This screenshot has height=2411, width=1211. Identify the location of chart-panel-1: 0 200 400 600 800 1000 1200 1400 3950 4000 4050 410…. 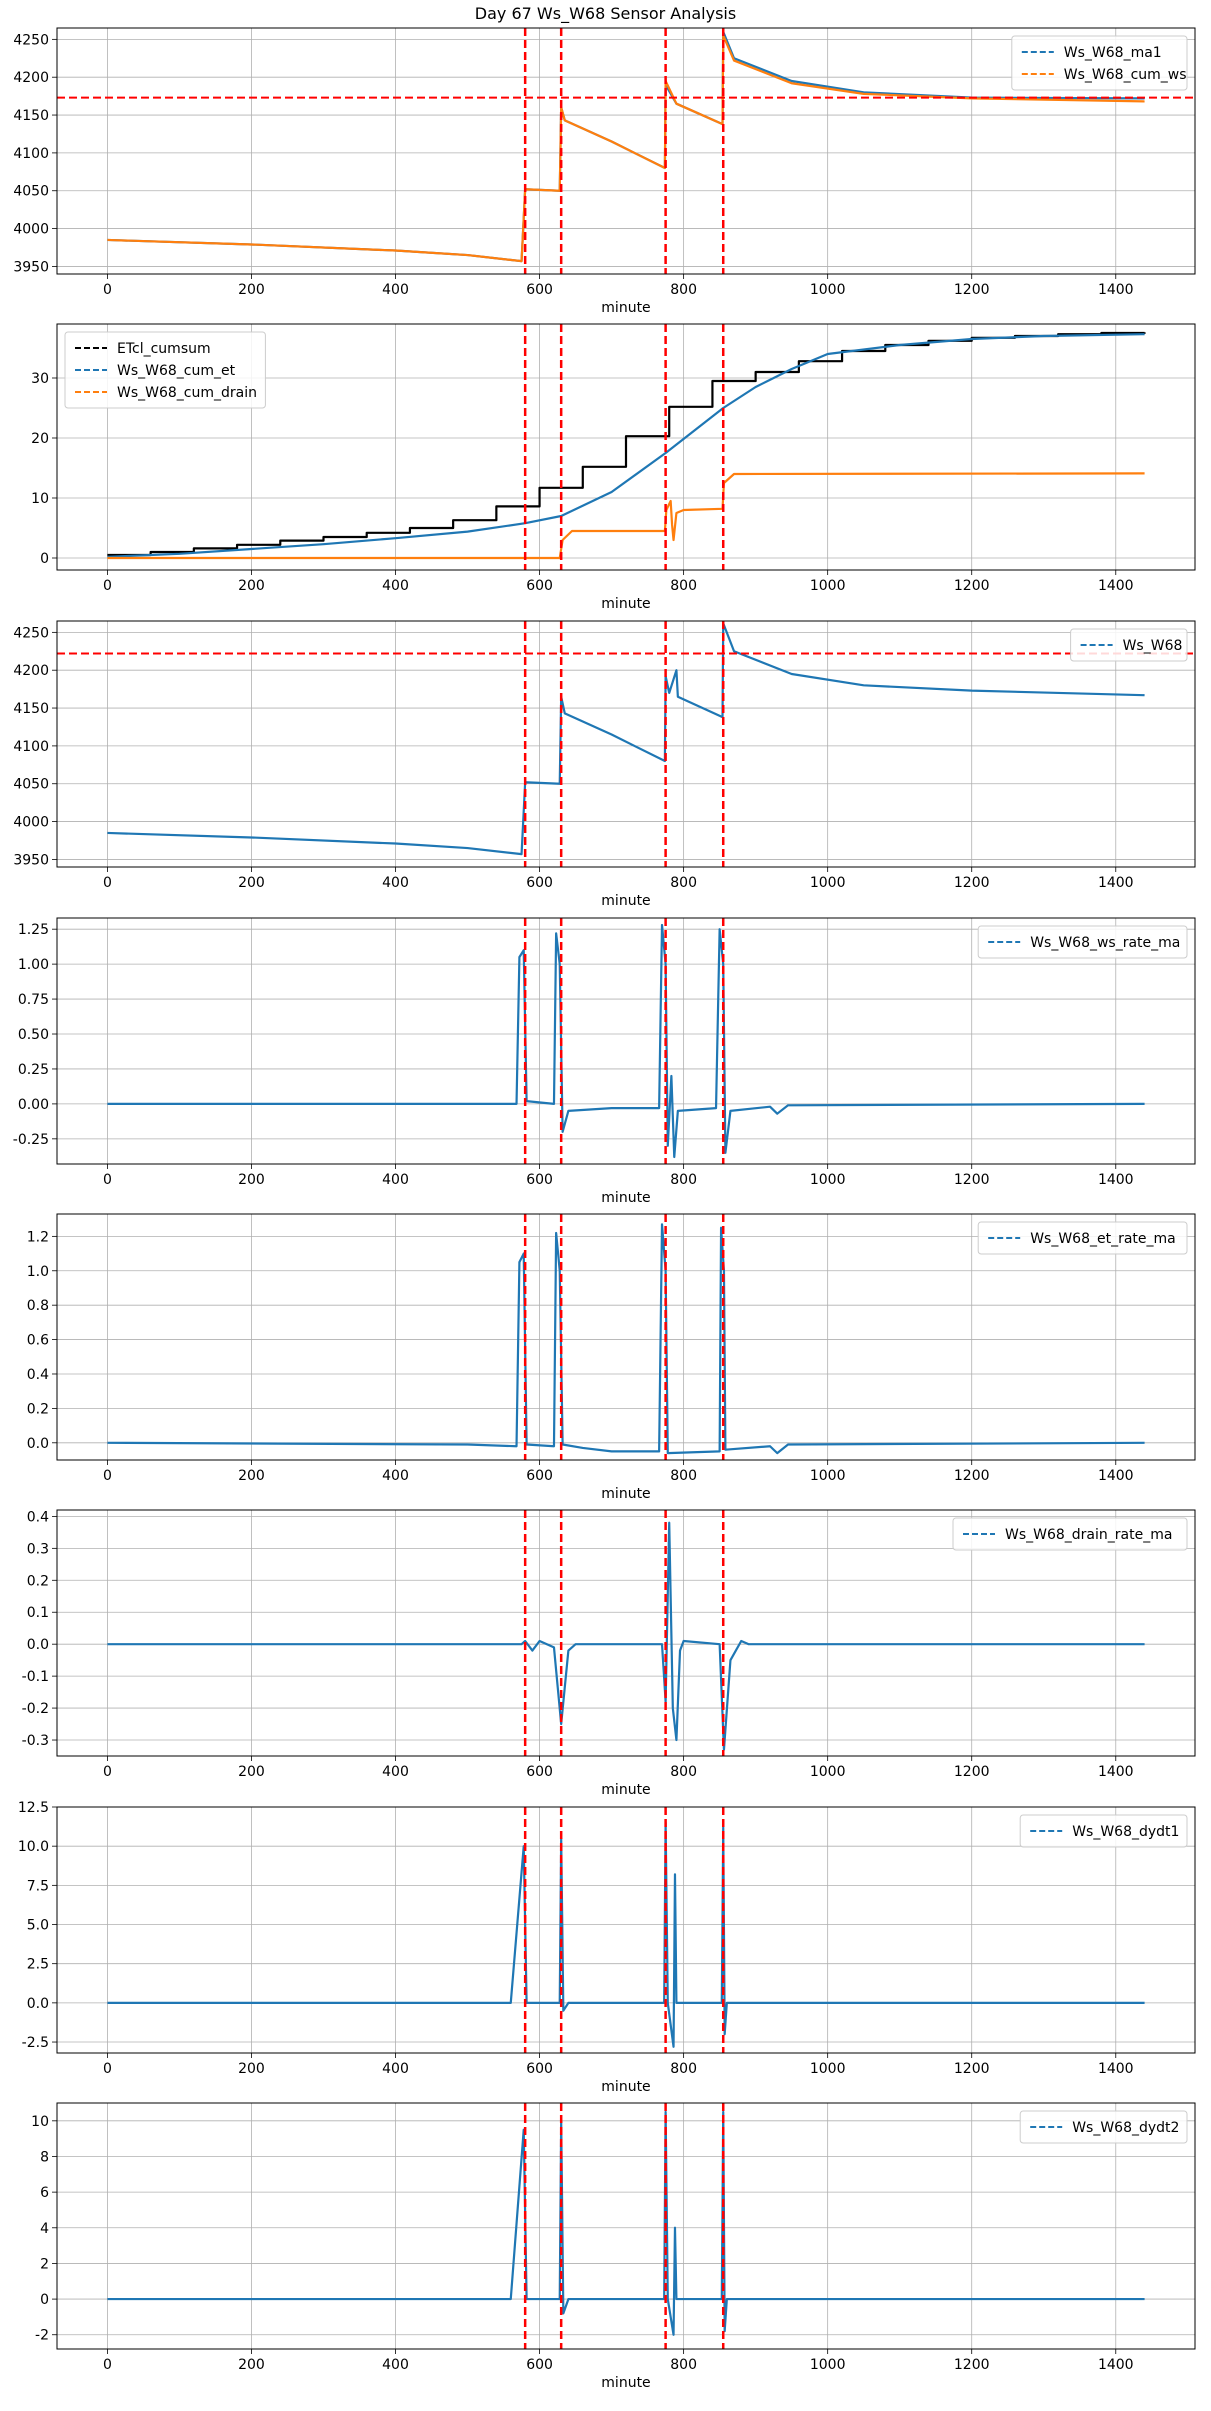
(604, 171).